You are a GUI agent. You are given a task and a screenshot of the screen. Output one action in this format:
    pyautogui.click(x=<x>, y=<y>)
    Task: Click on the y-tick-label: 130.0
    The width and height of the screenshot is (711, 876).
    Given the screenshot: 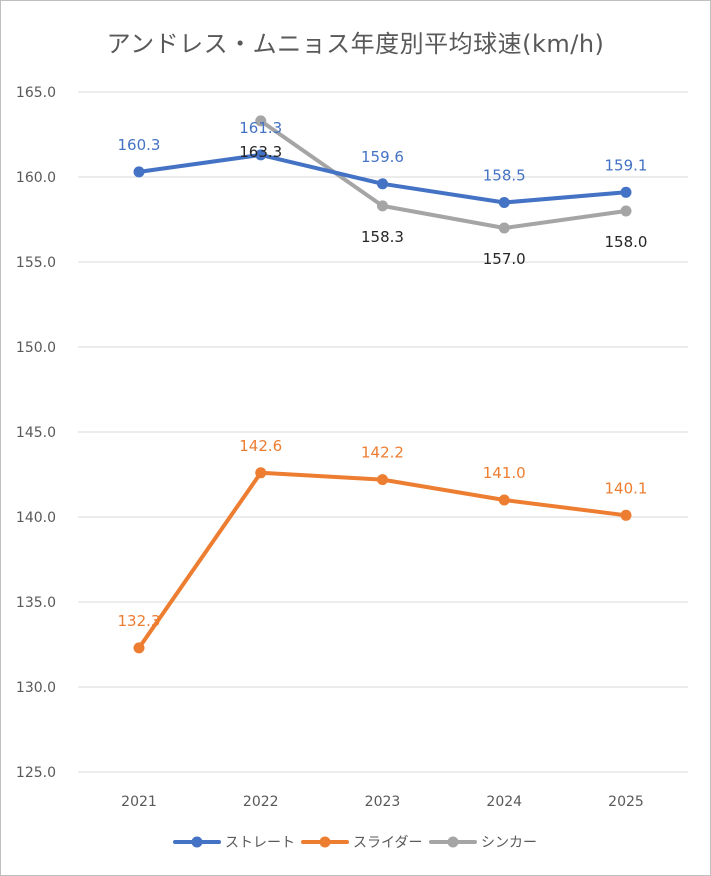 What is the action you would take?
    pyautogui.click(x=36, y=688)
    